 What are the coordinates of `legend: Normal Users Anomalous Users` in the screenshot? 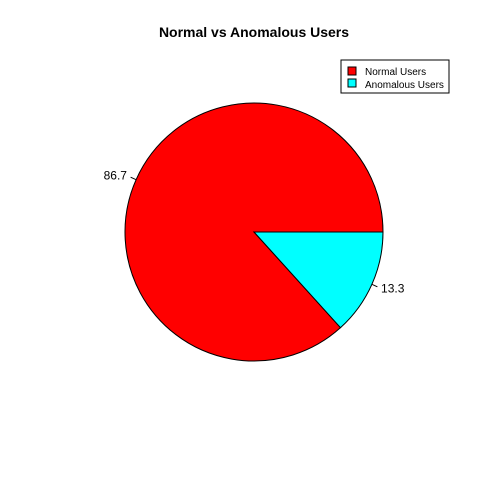 It's located at (395, 76).